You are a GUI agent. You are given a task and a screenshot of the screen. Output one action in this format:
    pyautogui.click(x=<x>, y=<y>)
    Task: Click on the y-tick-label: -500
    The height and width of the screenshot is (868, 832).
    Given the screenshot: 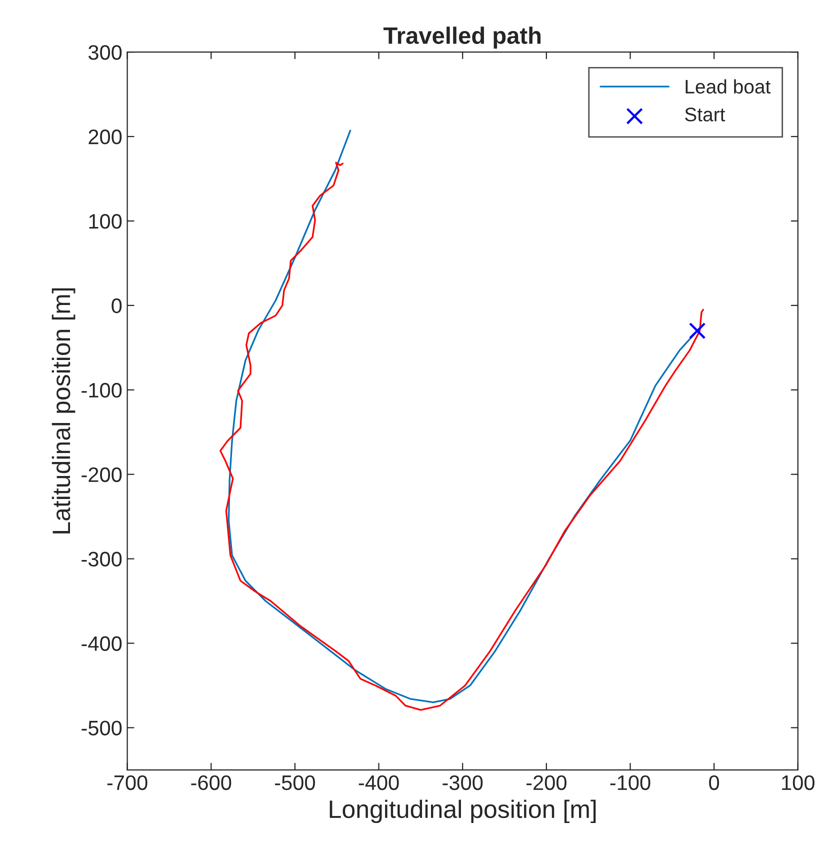 What is the action you would take?
    pyautogui.click(x=102, y=728)
    